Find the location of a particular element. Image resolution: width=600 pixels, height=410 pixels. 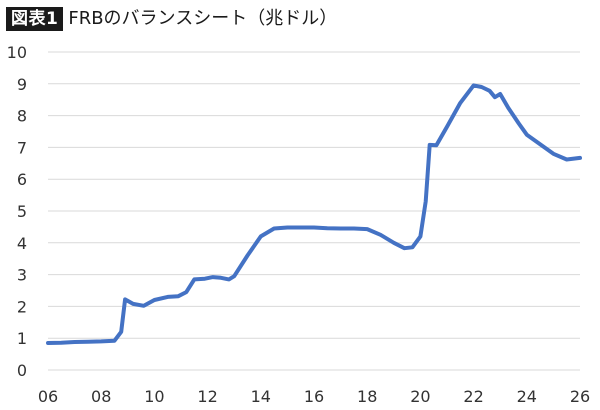

x-tick-label: 20 is located at coordinates (420, 396).